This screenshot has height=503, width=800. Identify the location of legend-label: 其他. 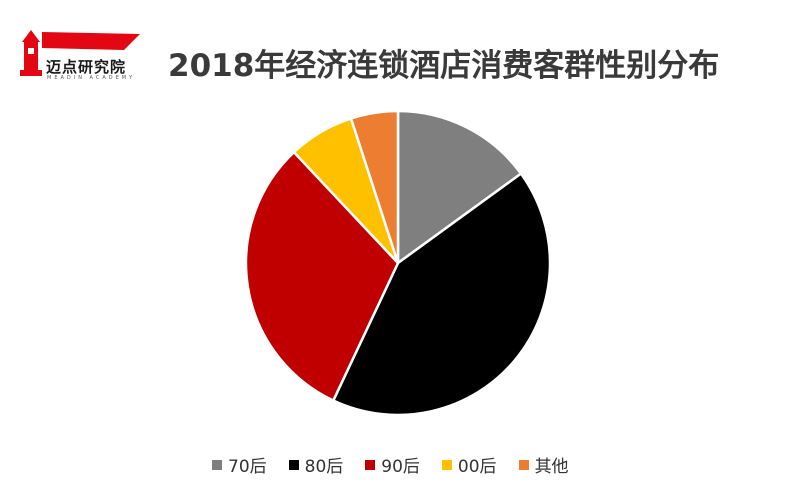
(551, 467).